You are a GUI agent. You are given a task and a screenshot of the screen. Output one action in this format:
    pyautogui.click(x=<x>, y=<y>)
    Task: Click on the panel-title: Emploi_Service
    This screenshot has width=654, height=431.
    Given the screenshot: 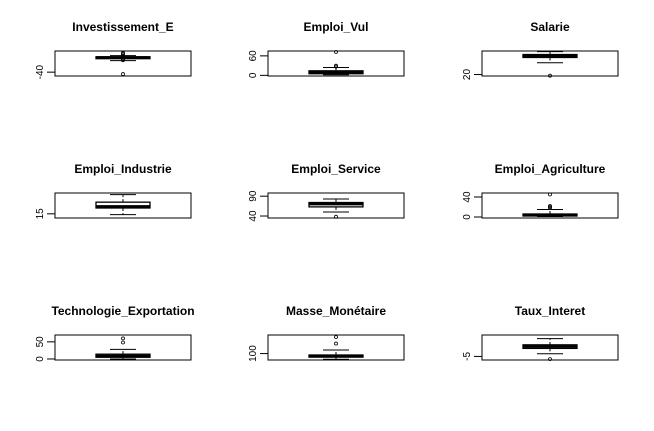 What is the action you would take?
    pyautogui.click(x=336, y=169)
    